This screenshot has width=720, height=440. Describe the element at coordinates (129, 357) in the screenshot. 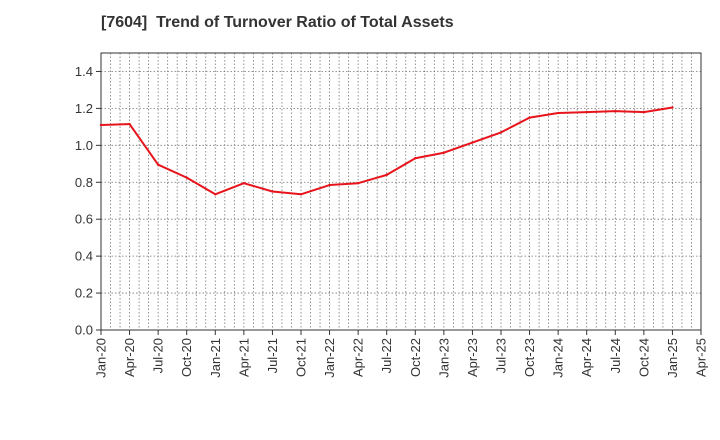

I see `x-tick-label: Apr-20` at that location.